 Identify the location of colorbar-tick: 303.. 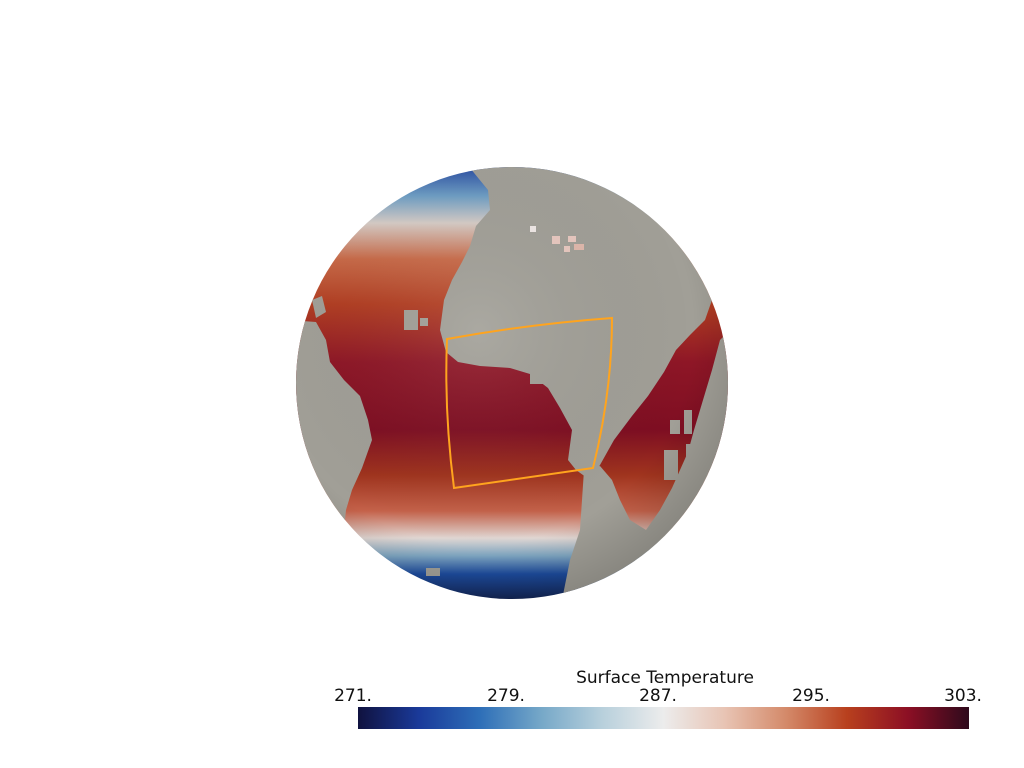
(963, 696).